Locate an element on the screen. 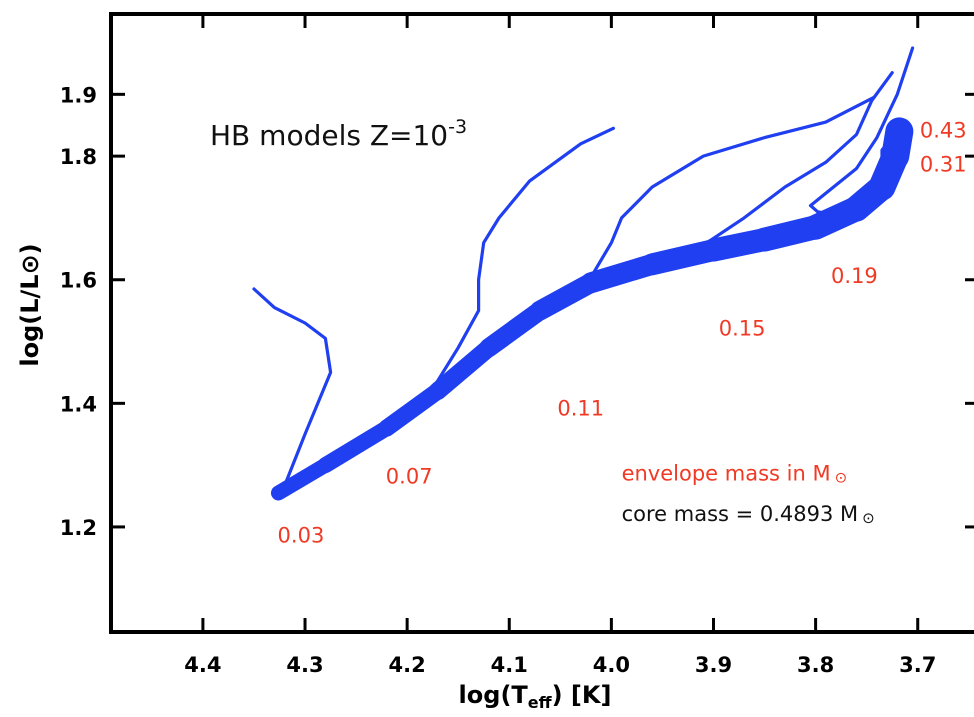 The height and width of the screenshot is (717, 974). y-tick-label: 1.2 is located at coordinates (78, 528).